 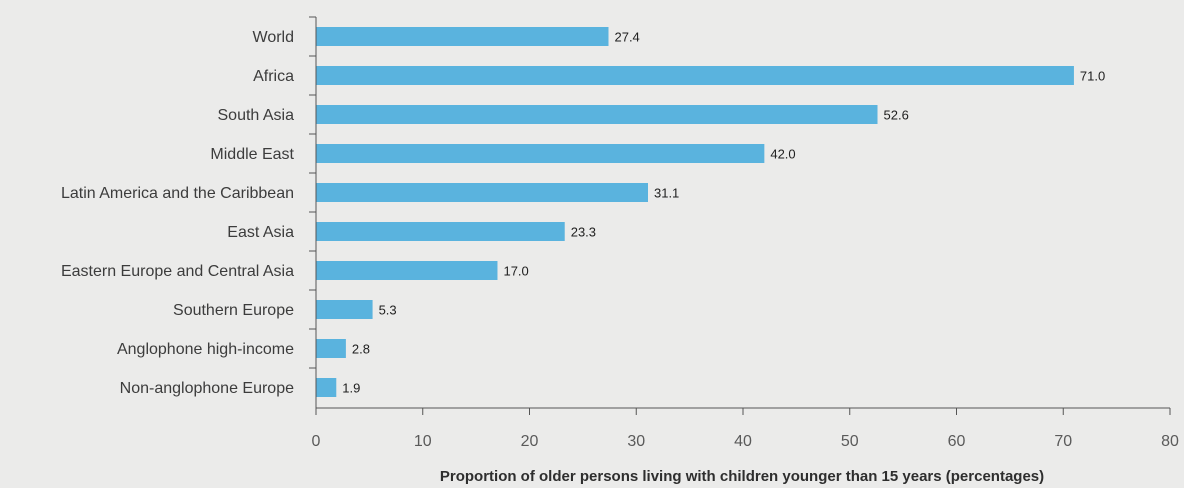 I want to click on category-label: South Asia, so click(x=256, y=115).